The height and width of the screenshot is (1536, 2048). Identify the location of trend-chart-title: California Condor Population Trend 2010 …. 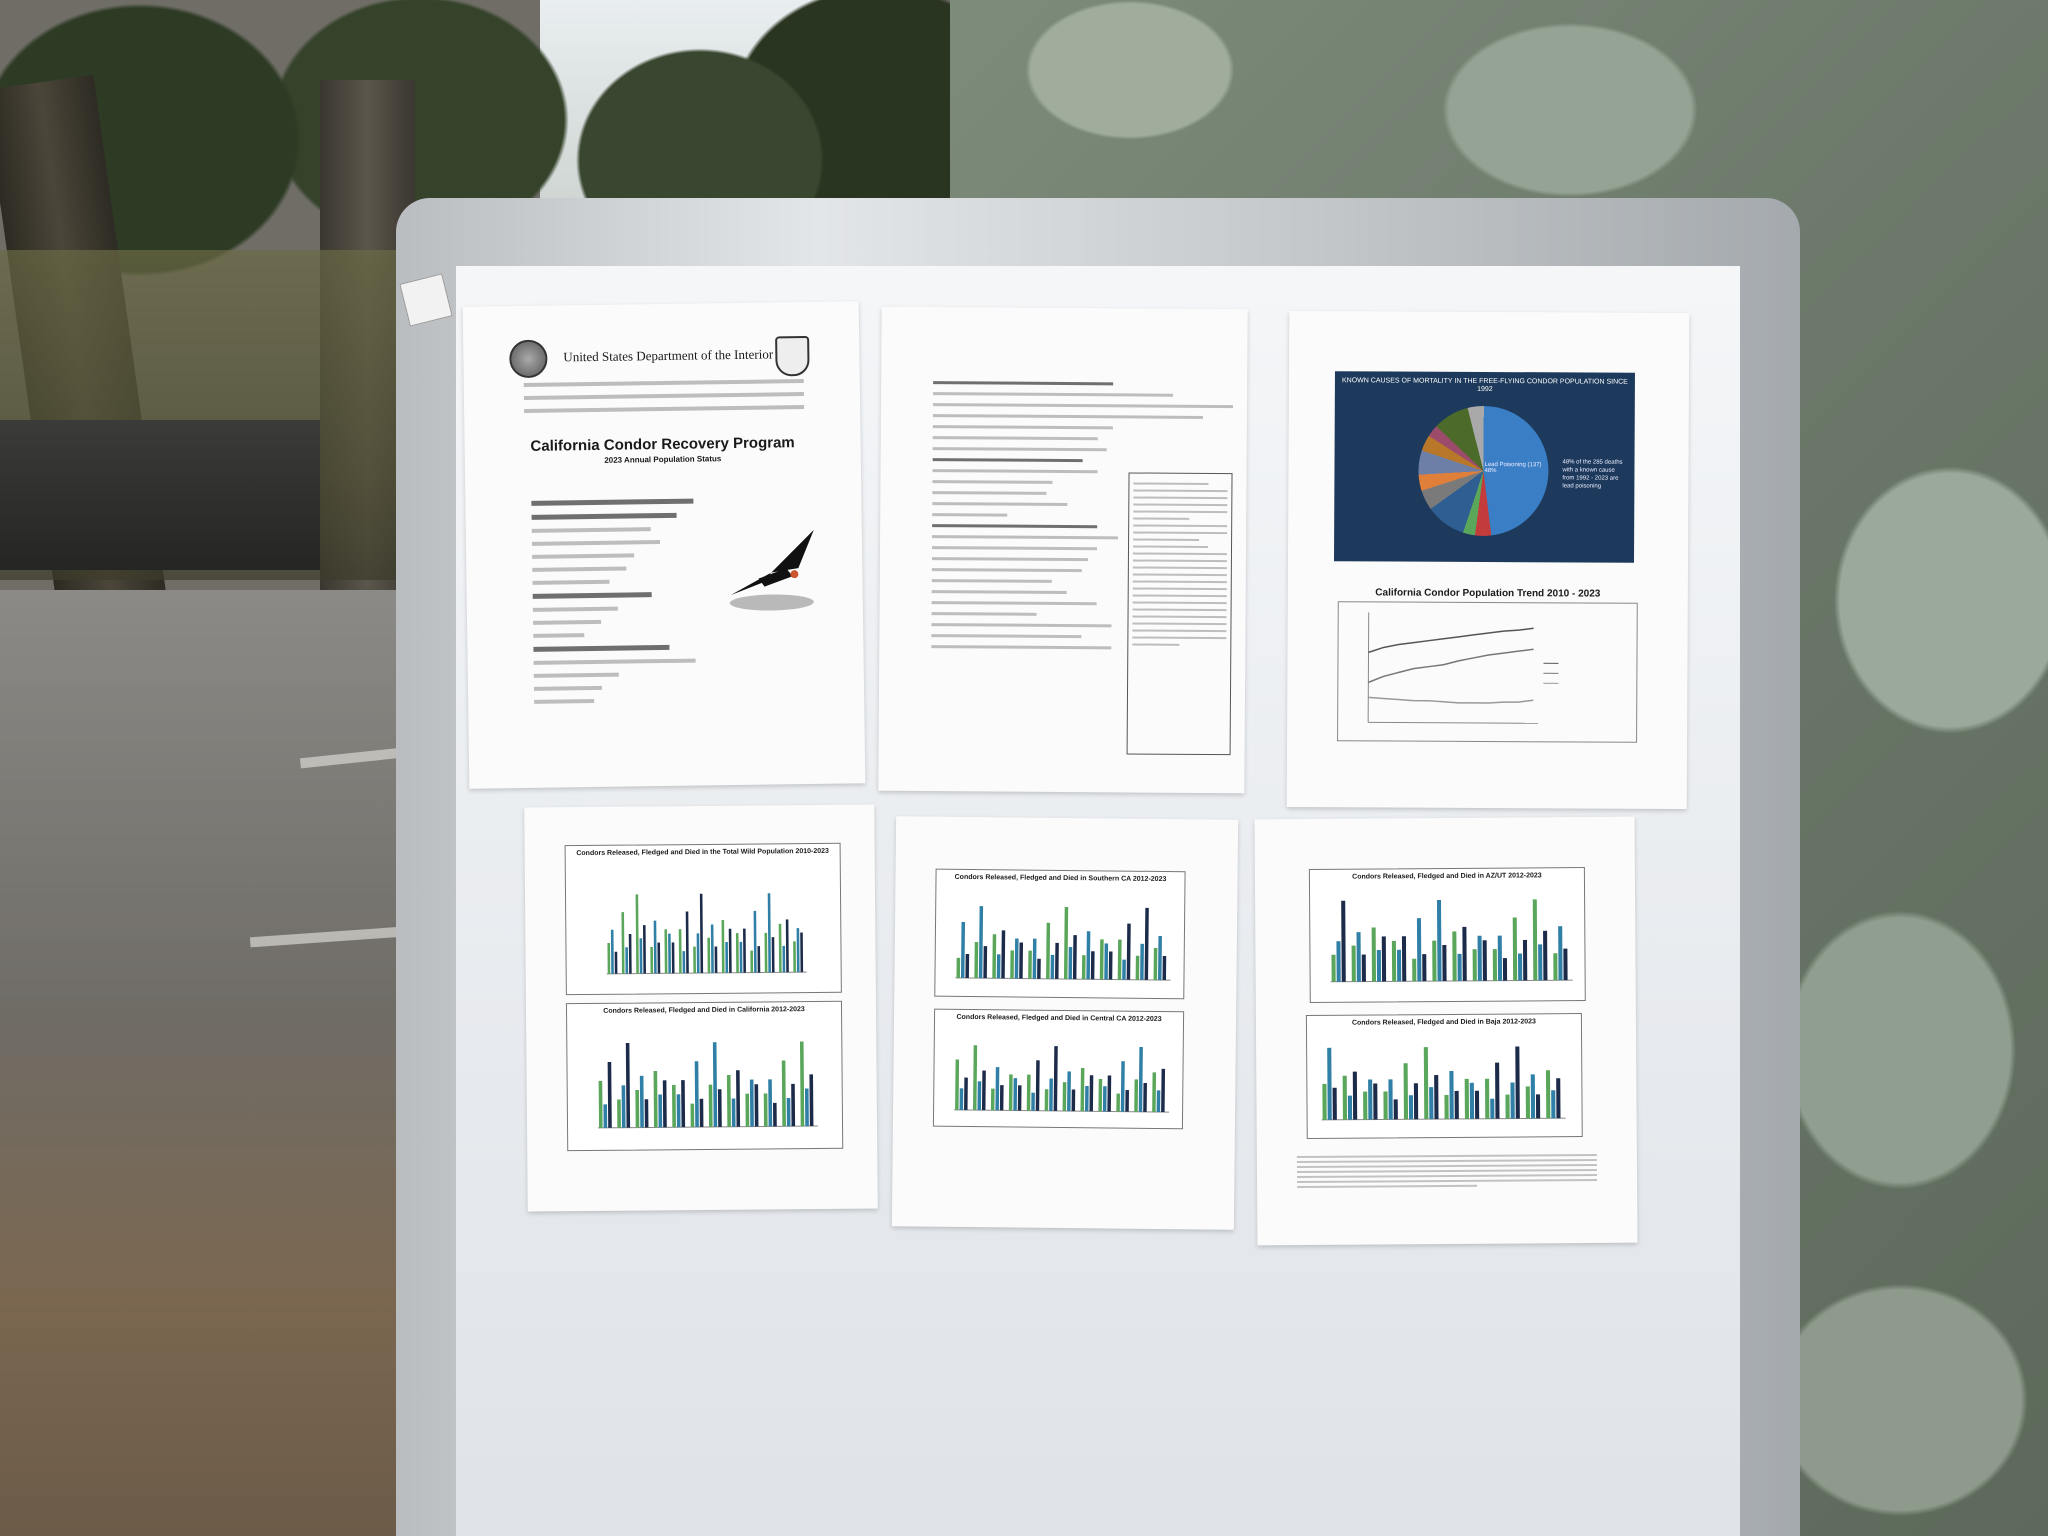
(1488, 593).